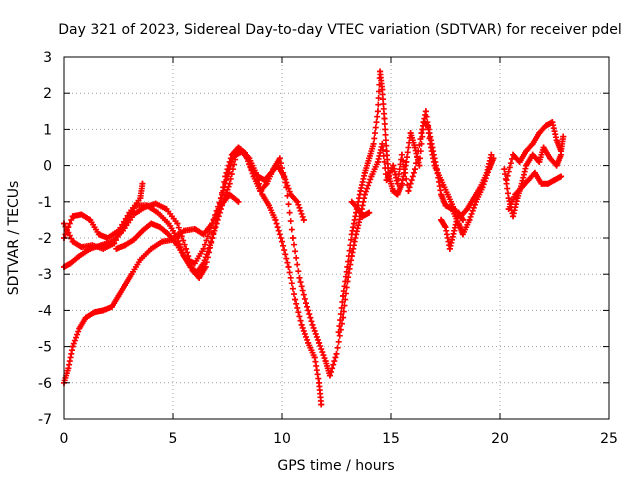 The width and height of the screenshot is (640, 485). Describe the element at coordinates (47, 167) in the screenshot. I see `y-tick-label: 0` at that location.